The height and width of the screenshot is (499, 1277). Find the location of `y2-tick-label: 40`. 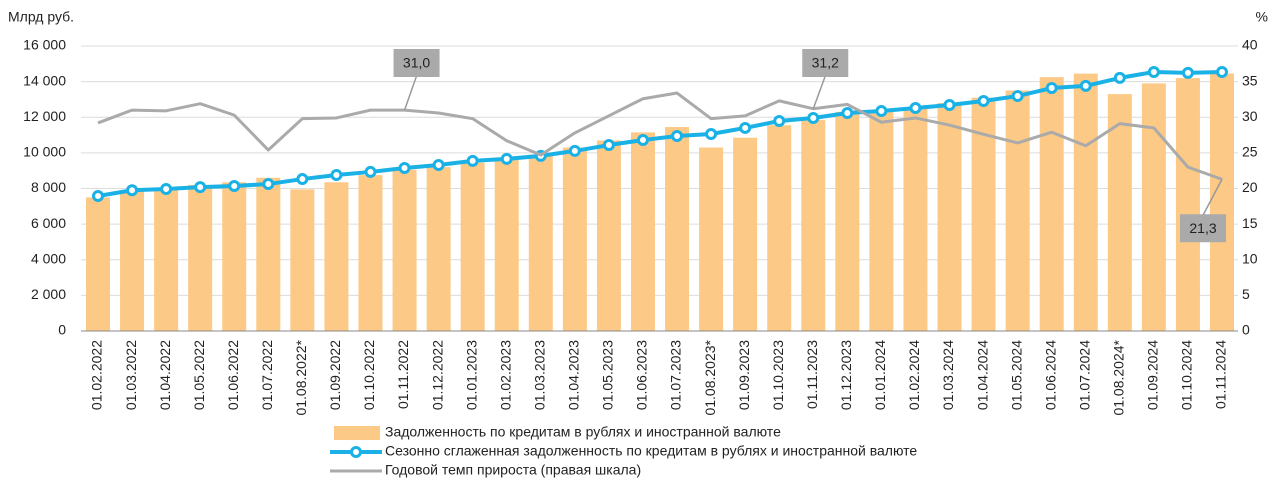

y2-tick-label: 40 is located at coordinates (1250, 45).